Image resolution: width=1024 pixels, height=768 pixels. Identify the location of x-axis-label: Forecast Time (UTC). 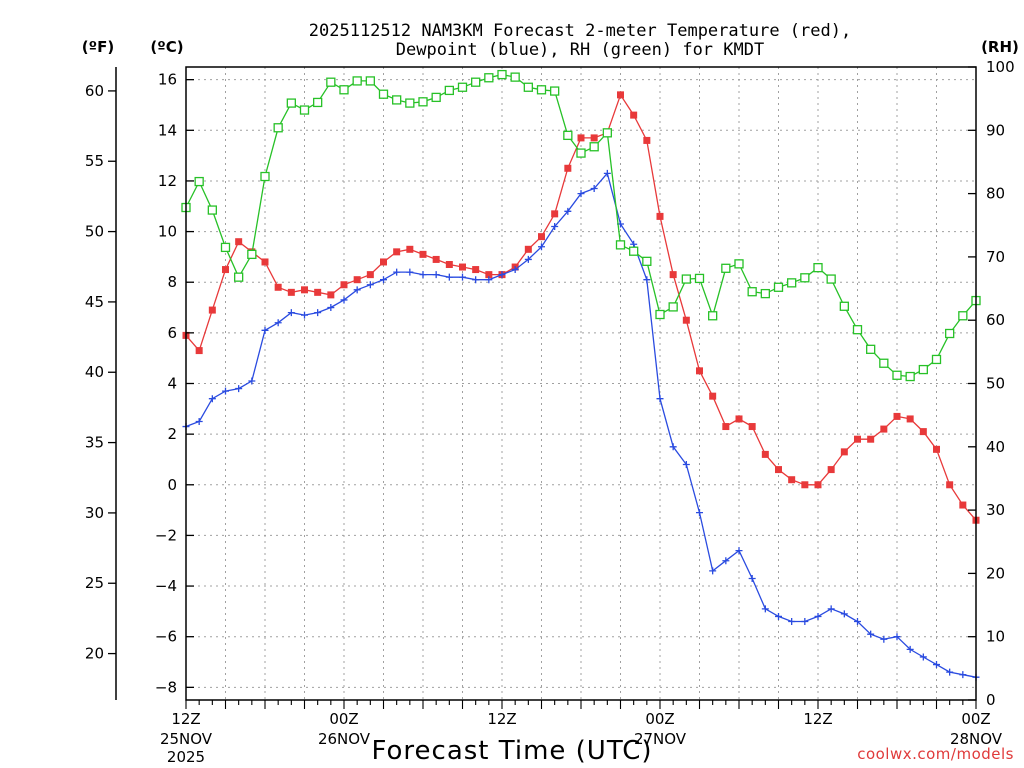
(511, 751).